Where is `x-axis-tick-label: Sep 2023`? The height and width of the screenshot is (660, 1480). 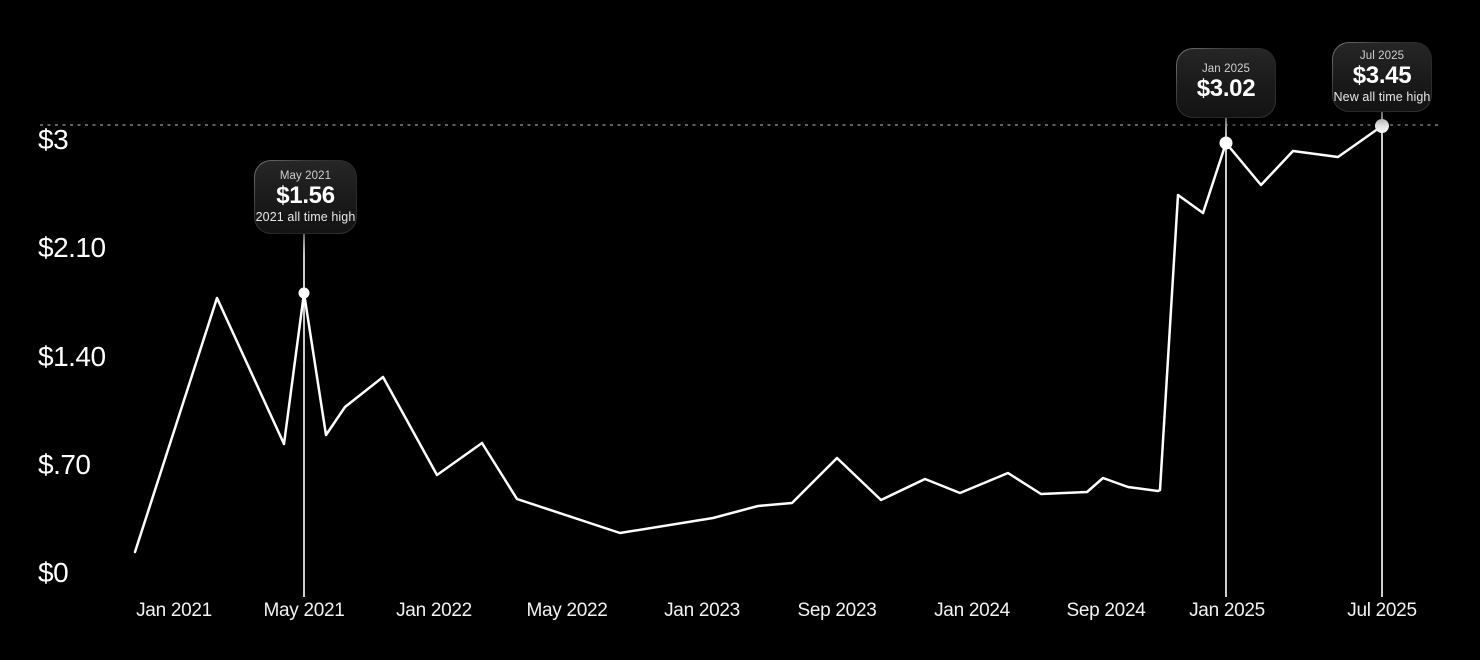 x-axis-tick-label: Sep 2023 is located at coordinates (837, 610).